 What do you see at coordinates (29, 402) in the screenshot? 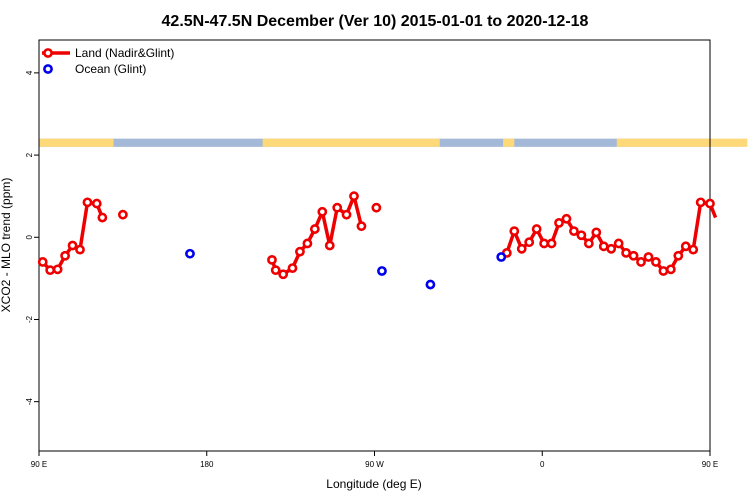
I see `y-tick-label: -4` at bounding box center [29, 402].